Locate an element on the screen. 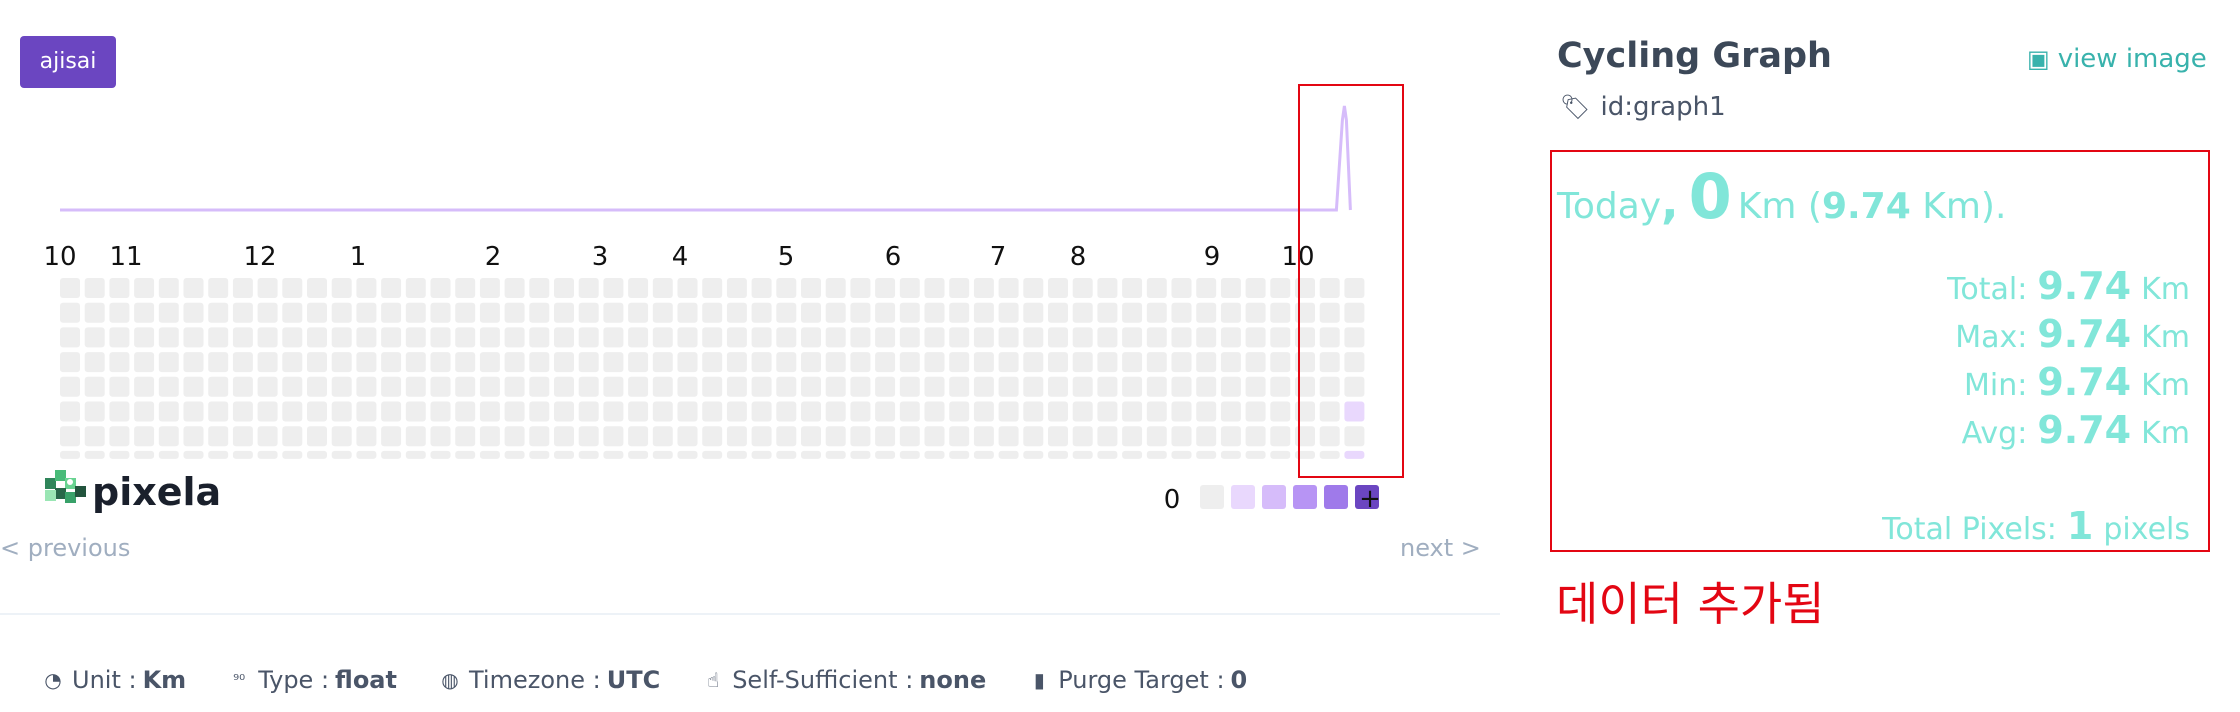  month-label: 11 is located at coordinates (125, 257).